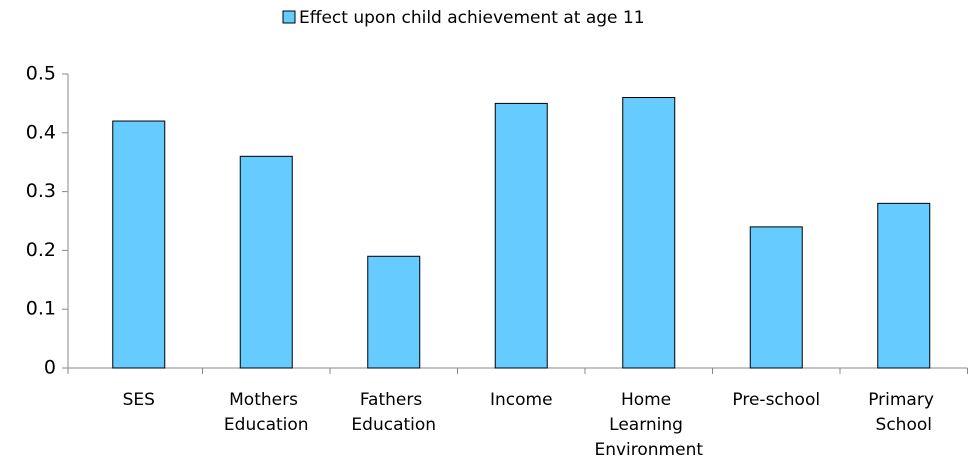  I want to click on y-tick-label: 0.2, so click(41, 250).